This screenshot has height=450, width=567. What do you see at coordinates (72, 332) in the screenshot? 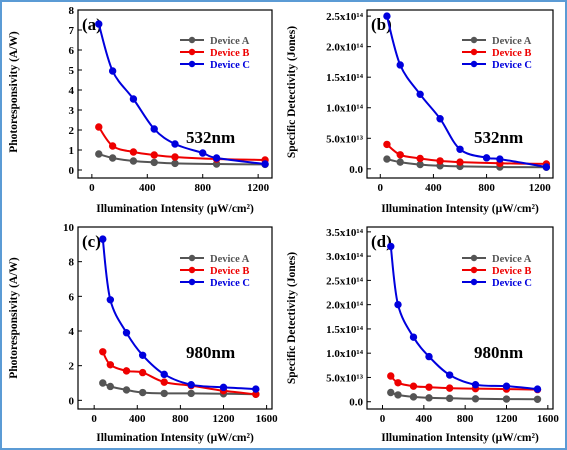
I see `y-tick-label: 4` at bounding box center [72, 332].